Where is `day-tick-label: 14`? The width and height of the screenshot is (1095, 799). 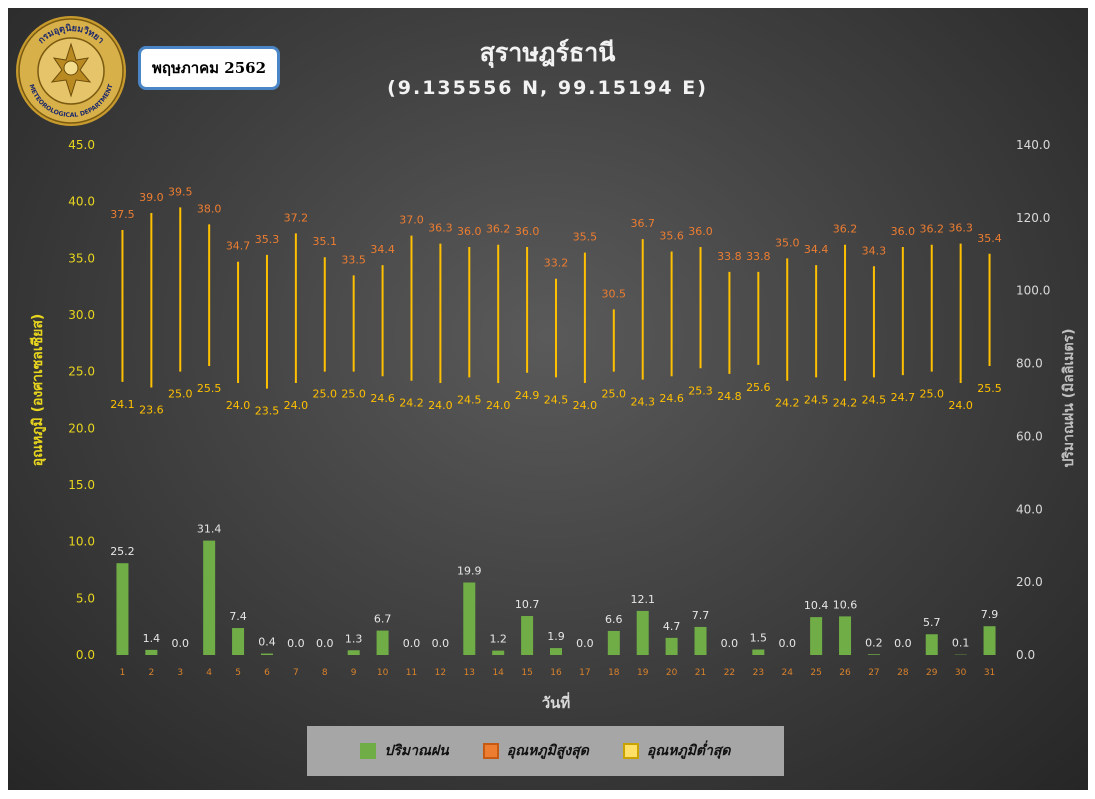
day-tick-label: 14 is located at coordinates (498, 673).